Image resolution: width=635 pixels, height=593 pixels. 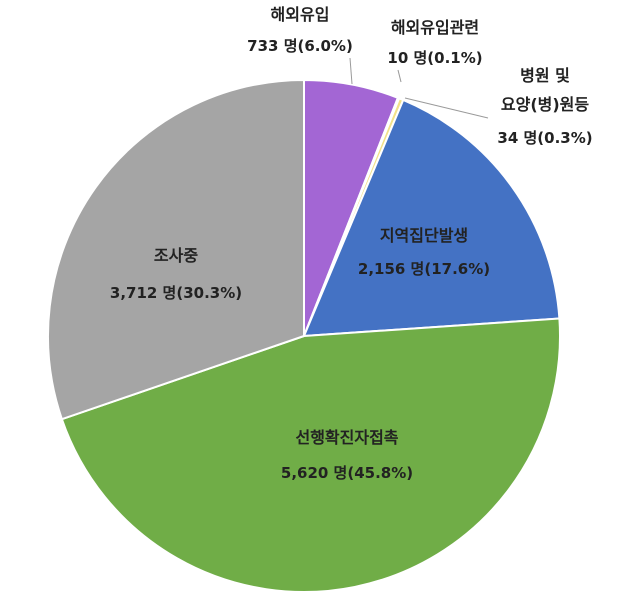 What do you see at coordinates (435, 27) in the screenshot?
I see `label-name-overseas-related: 해외유입관련` at bounding box center [435, 27].